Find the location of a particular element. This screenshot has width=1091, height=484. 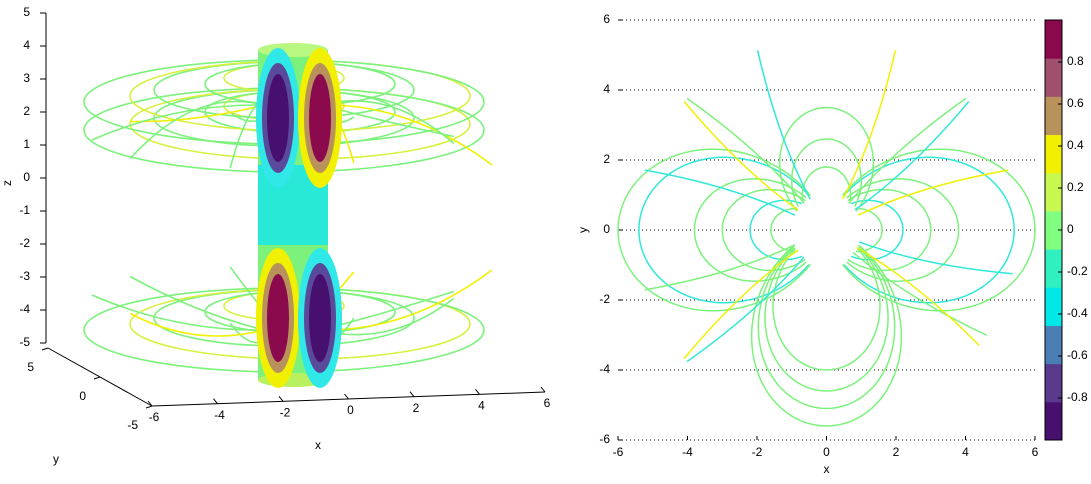

colorbar-tick-label: 0.6 is located at coordinates (1075, 103).